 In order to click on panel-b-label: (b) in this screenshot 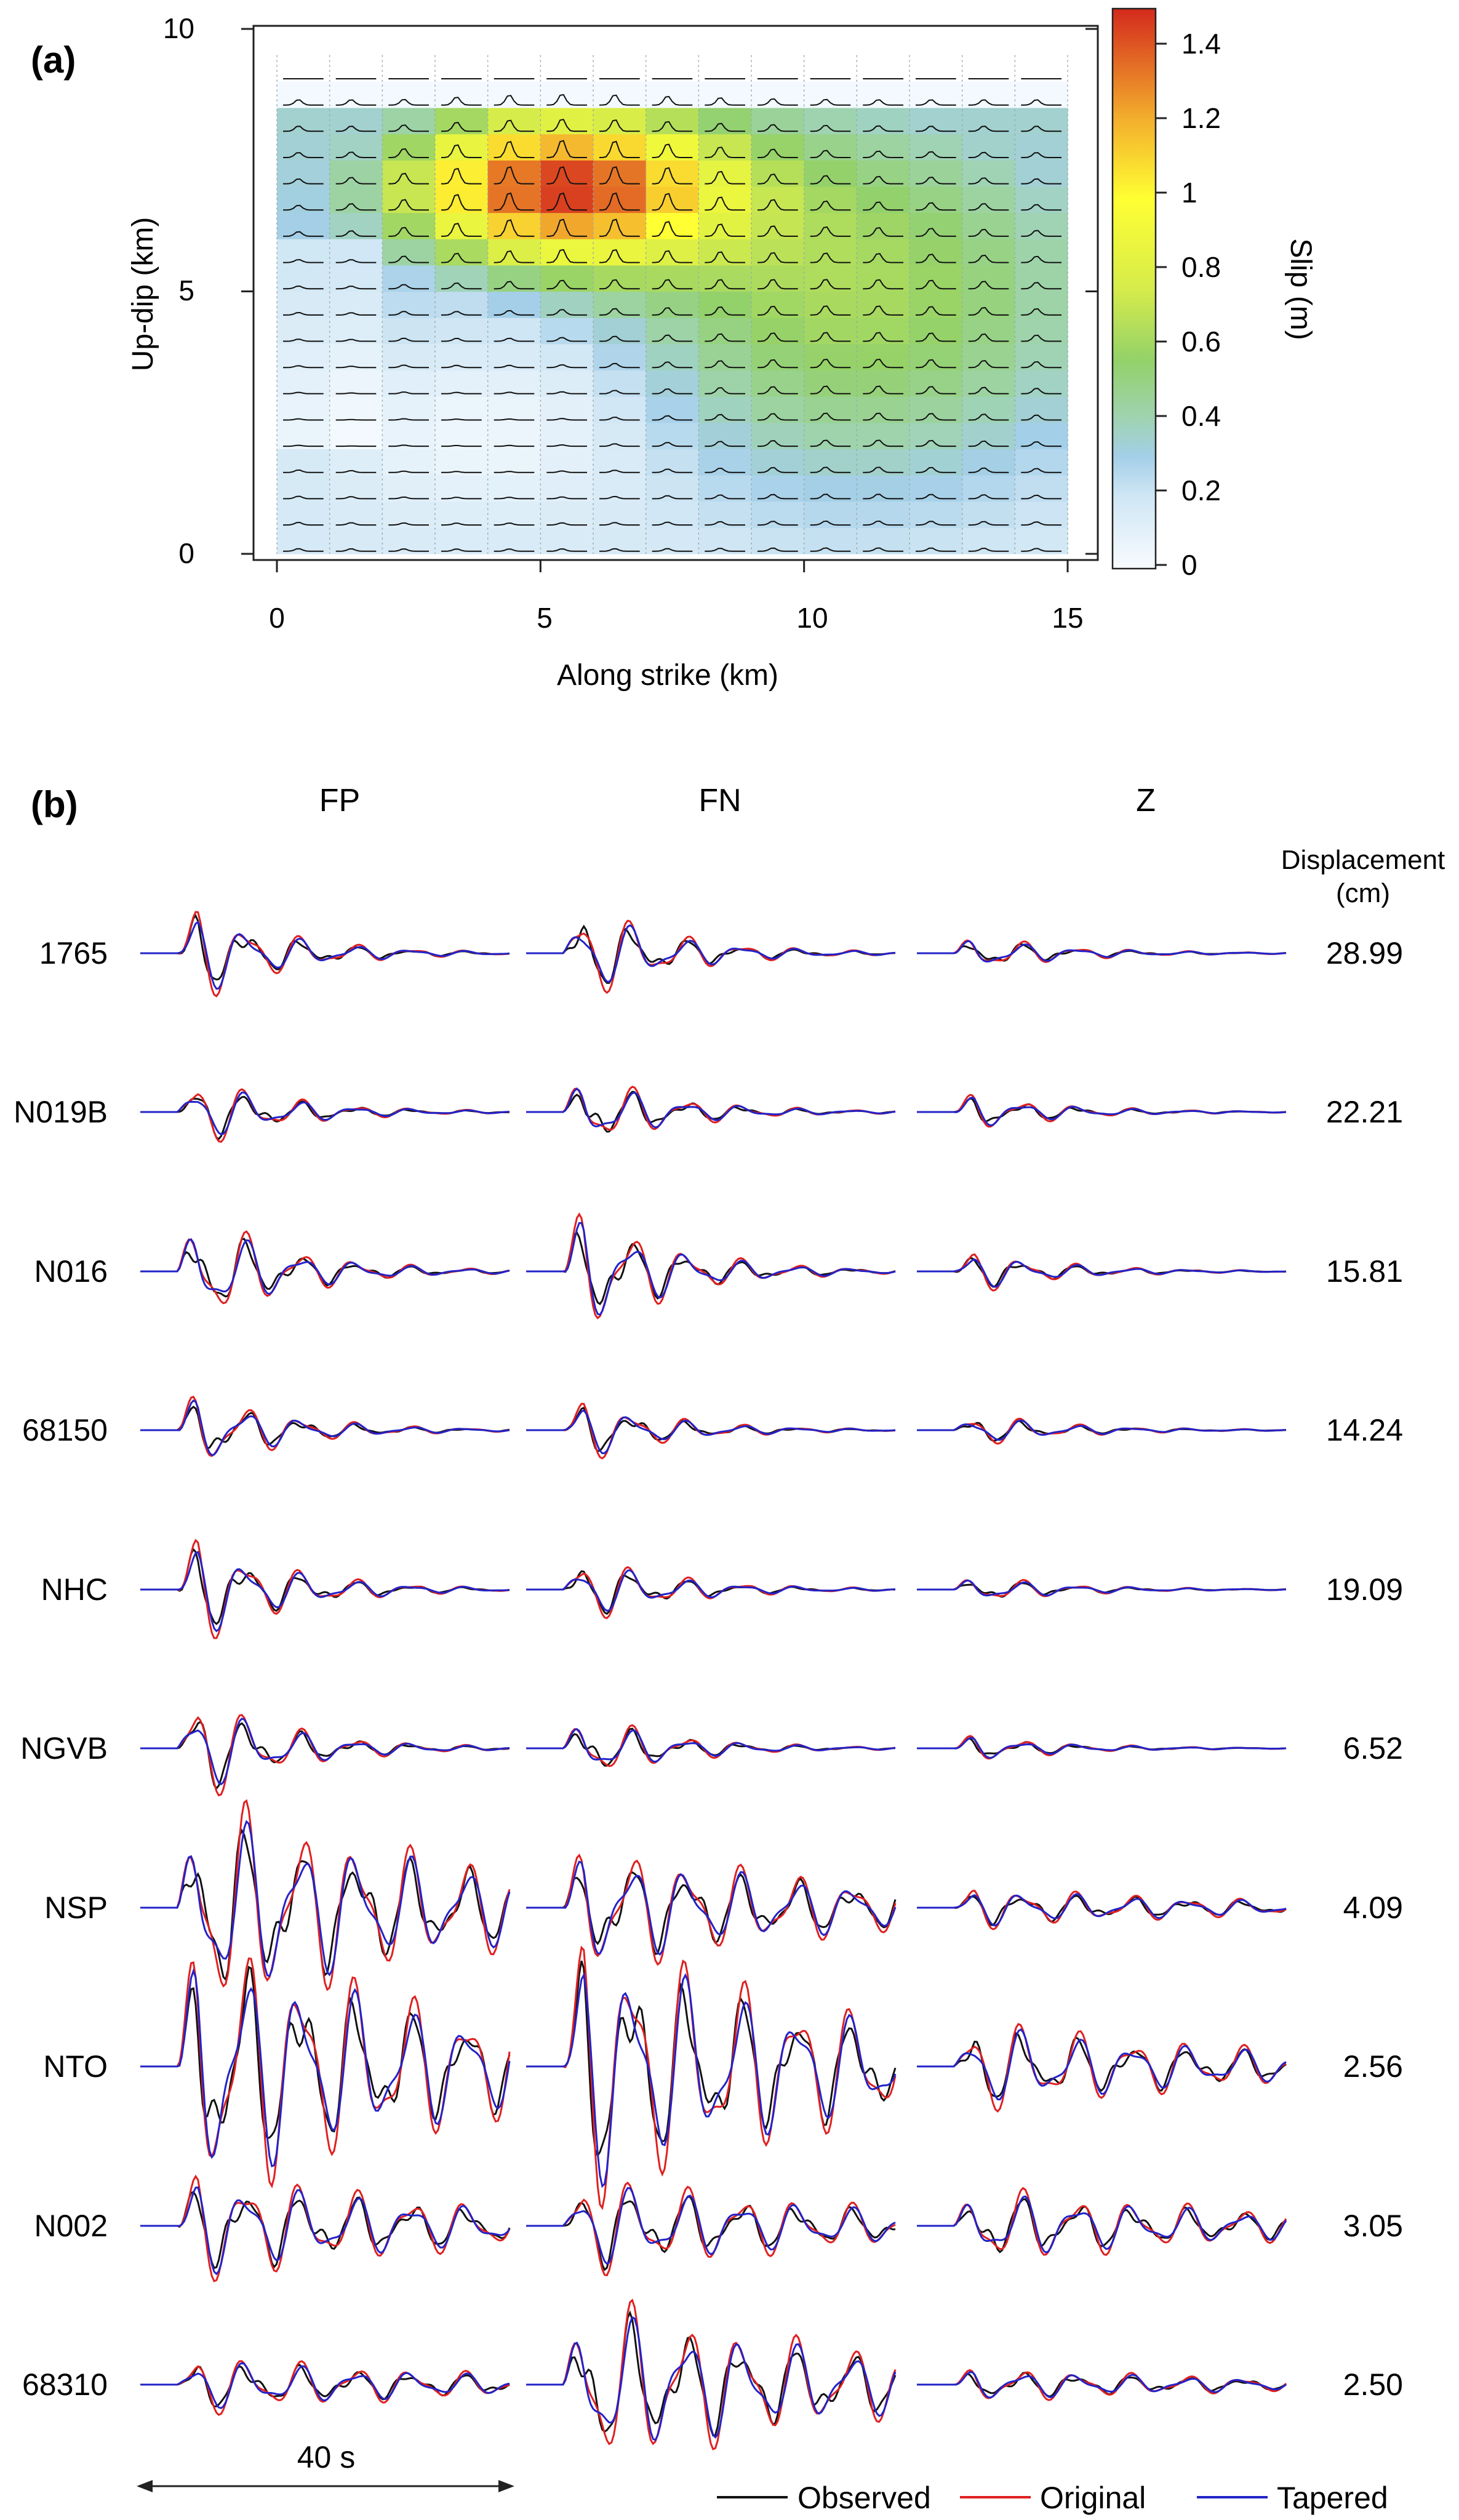, I will do `click(55, 804)`.